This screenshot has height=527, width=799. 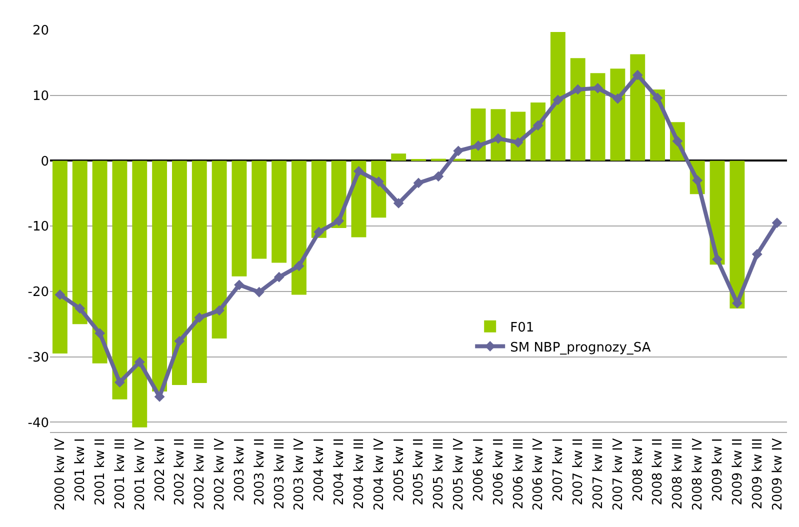 What do you see at coordinates (459, 474) in the screenshot?
I see `x-tick-label: 2005 kw IV` at bounding box center [459, 474].